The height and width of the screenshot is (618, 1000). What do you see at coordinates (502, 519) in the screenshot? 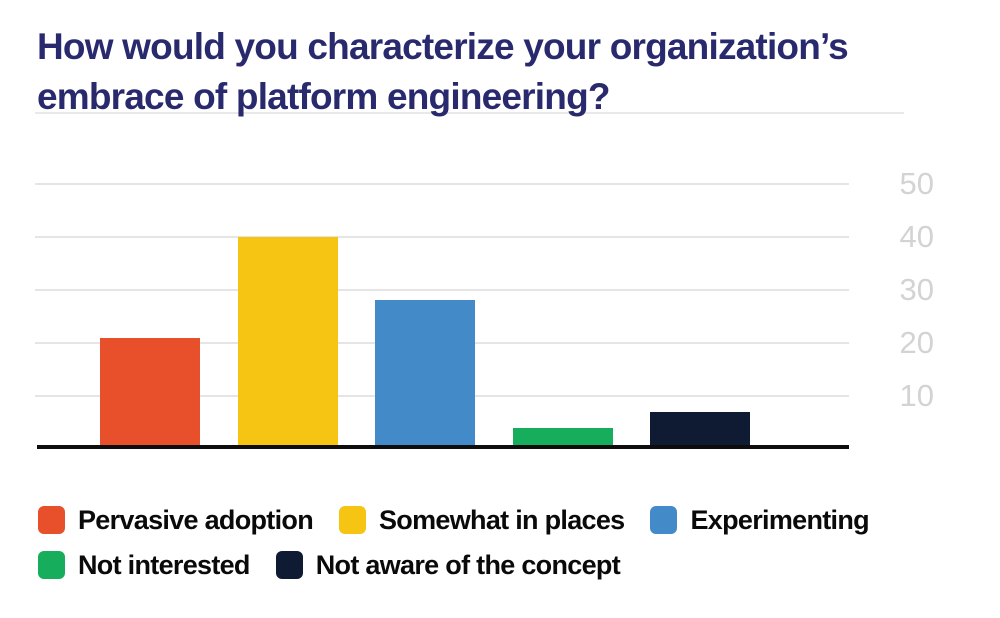
I see `legend-label-somewhat-in-places: Somewhat in places` at bounding box center [502, 519].